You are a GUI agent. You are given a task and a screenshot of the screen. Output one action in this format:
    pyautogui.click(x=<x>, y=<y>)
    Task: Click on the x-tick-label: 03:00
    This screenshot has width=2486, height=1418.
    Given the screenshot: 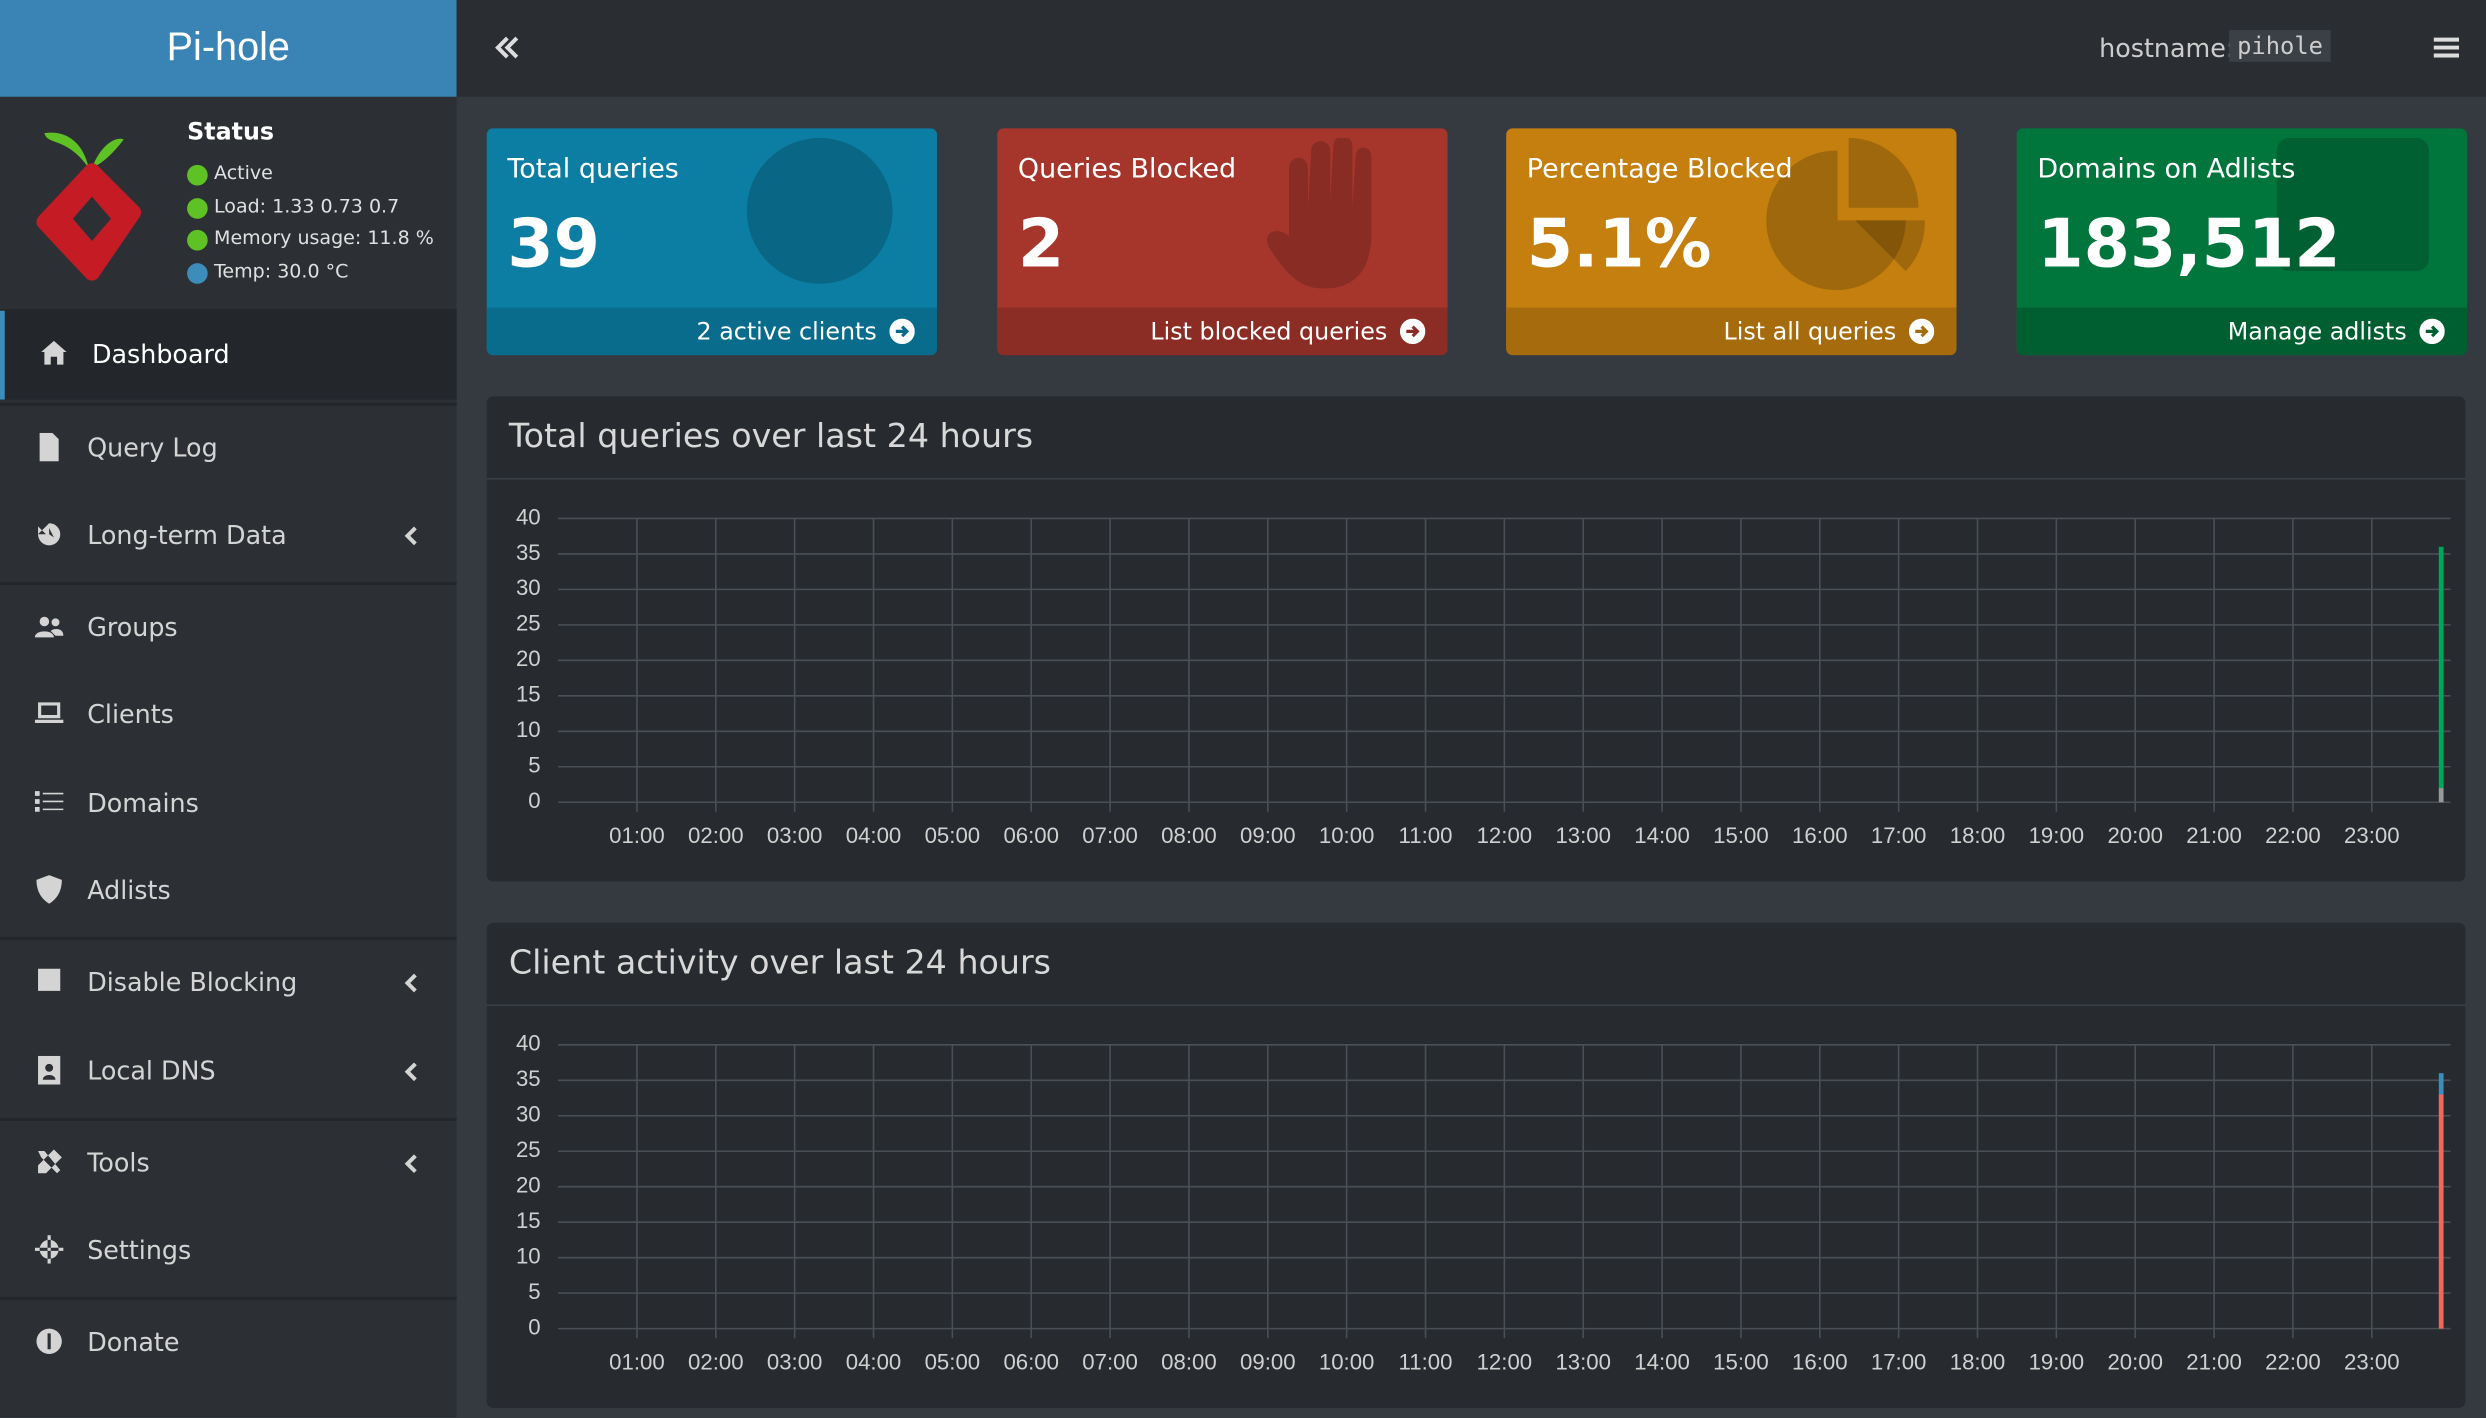 What is the action you would take?
    pyautogui.click(x=795, y=1361)
    